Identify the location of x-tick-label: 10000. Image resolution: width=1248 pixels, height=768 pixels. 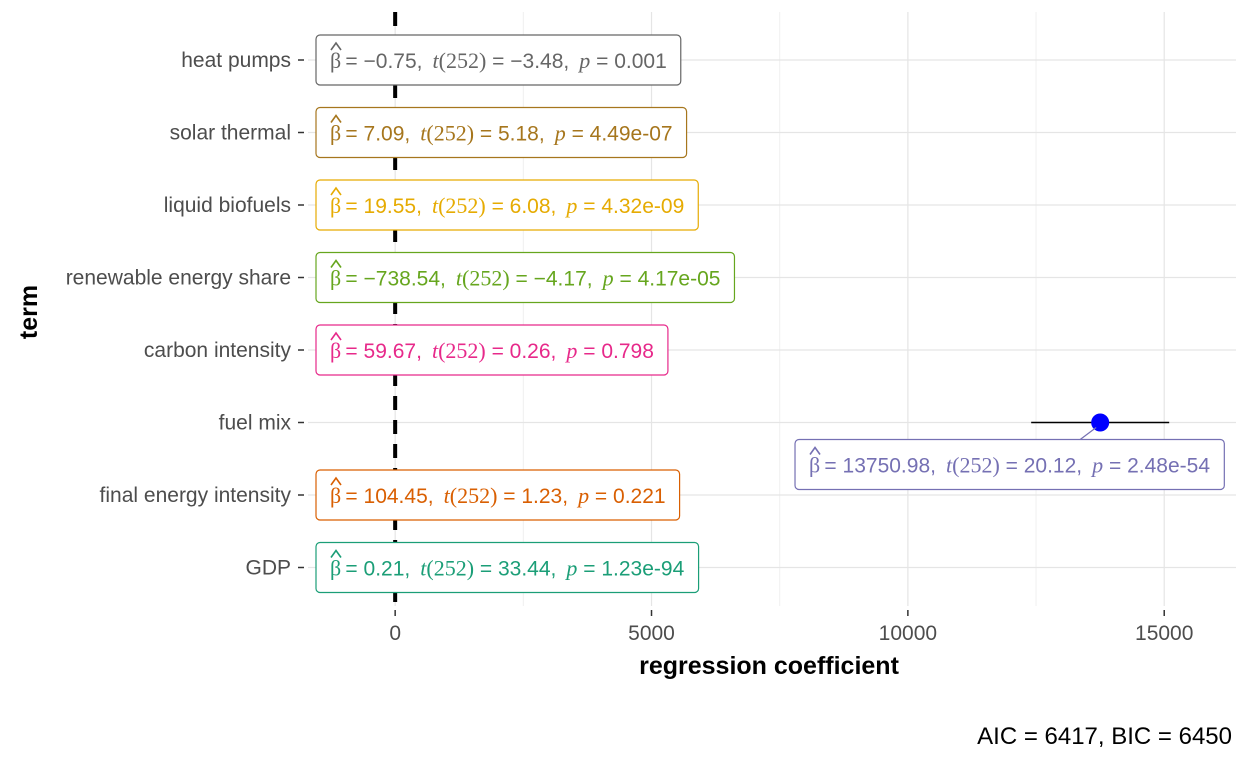
(908, 633).